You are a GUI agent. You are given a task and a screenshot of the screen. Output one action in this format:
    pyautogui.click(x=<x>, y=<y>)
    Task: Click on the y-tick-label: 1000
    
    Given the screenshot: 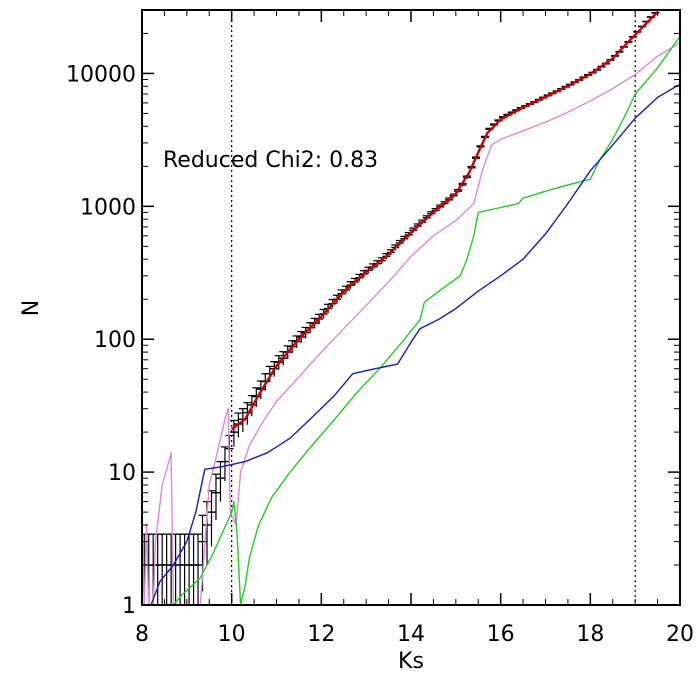 What is the action you would take?
    pyautogui.click(x=108, y=207)
    